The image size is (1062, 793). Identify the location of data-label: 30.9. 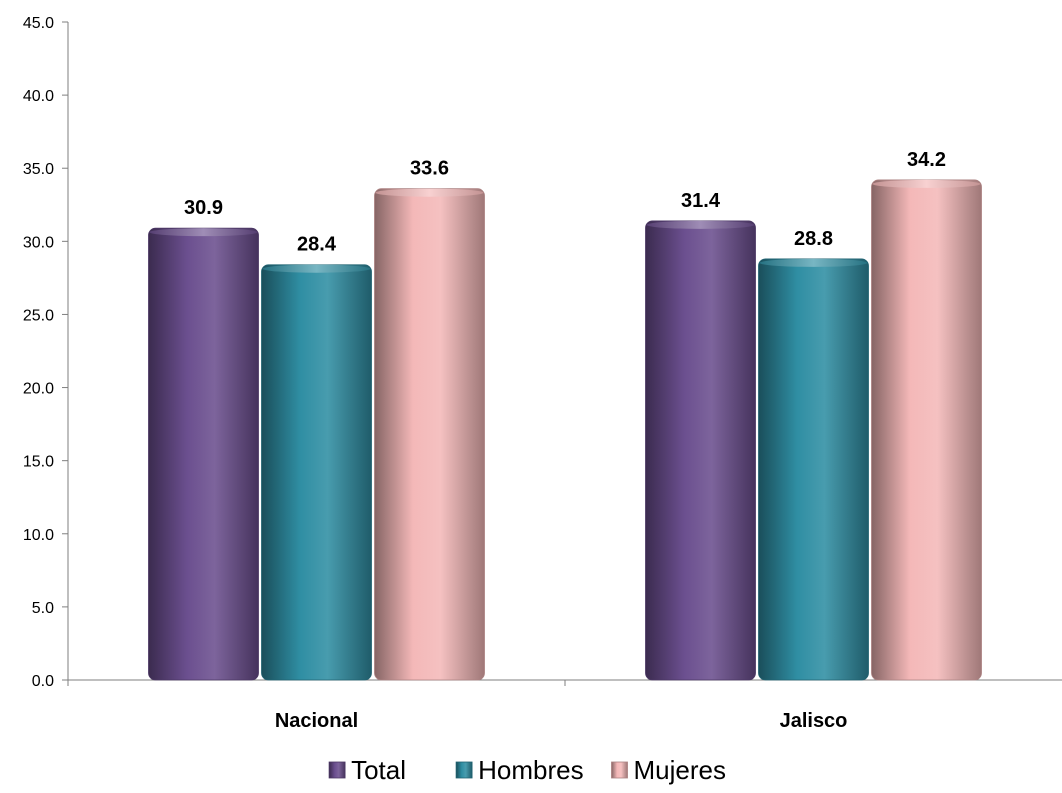
(203, 208).